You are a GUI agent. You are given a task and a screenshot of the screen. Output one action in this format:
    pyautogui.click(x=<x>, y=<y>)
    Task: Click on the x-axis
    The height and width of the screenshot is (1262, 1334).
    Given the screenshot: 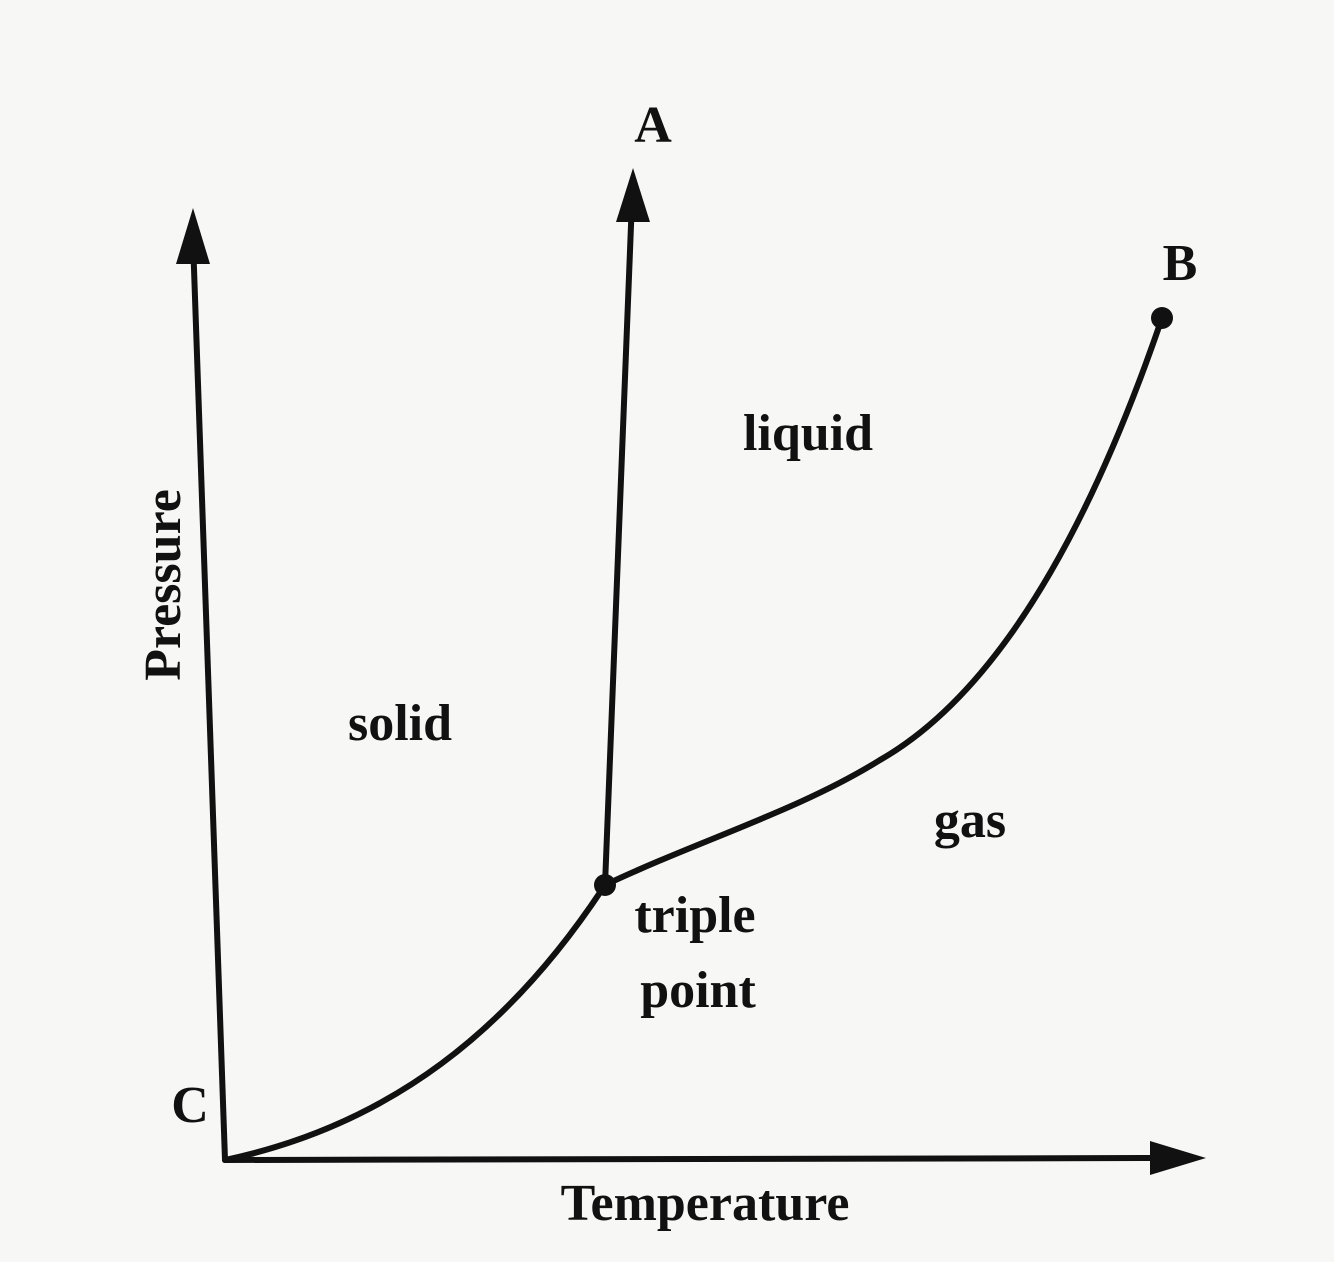 What is the action you would take?
    pyautogui.click(x=697, y=1159)
    